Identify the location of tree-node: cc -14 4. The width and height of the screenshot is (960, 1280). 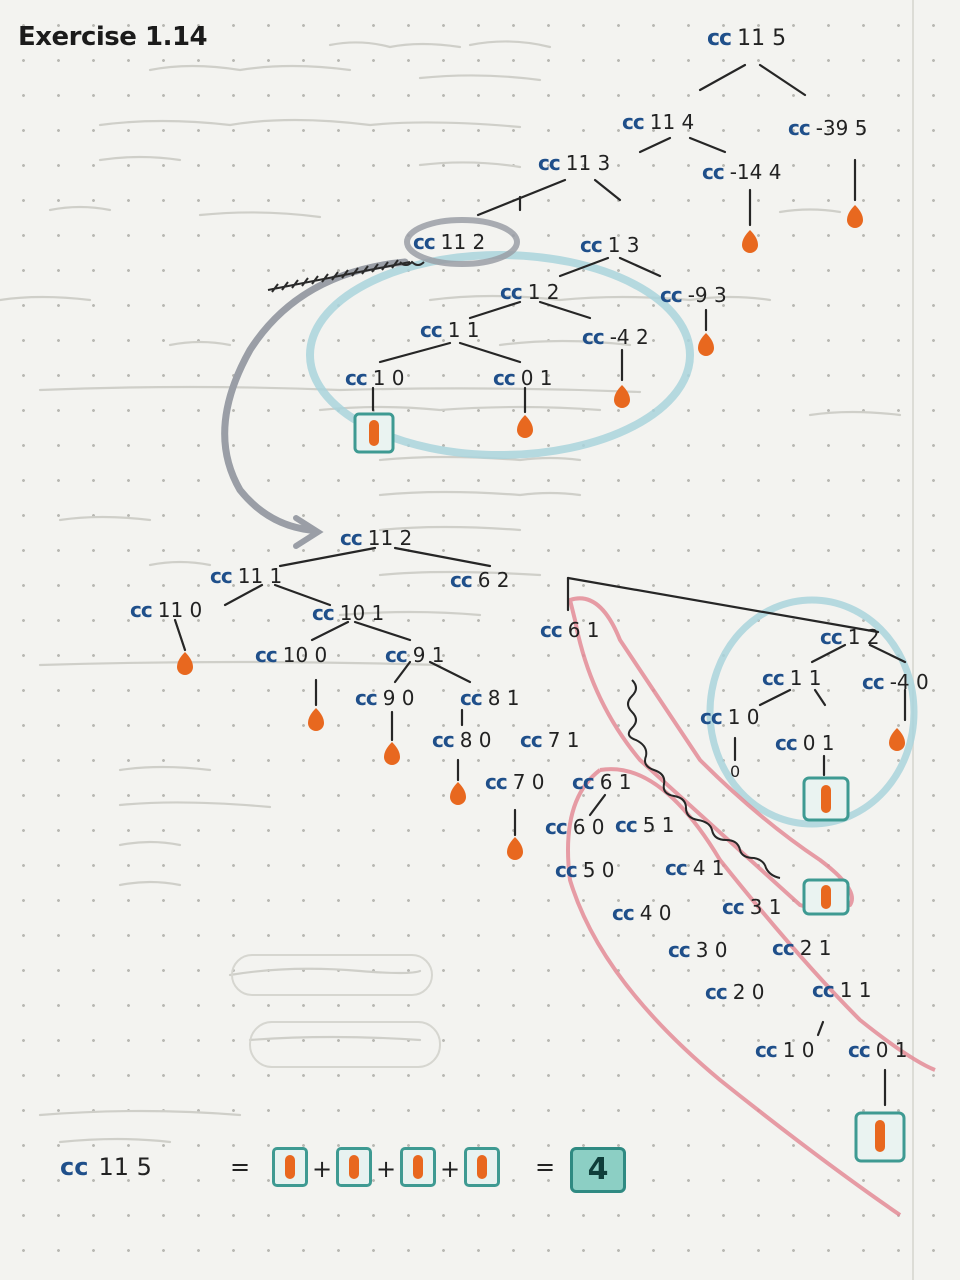
(742, 172).